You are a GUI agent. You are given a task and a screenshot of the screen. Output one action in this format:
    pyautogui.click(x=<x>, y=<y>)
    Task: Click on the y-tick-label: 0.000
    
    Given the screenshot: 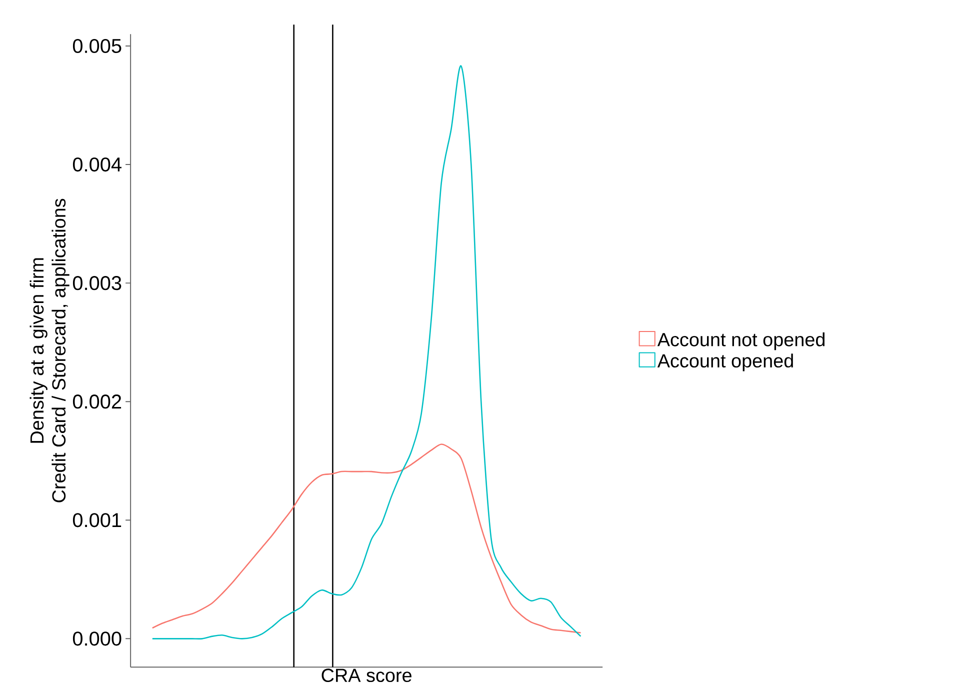 What is the action you would take?
    pyautogui.click(x=97, y=638)
    